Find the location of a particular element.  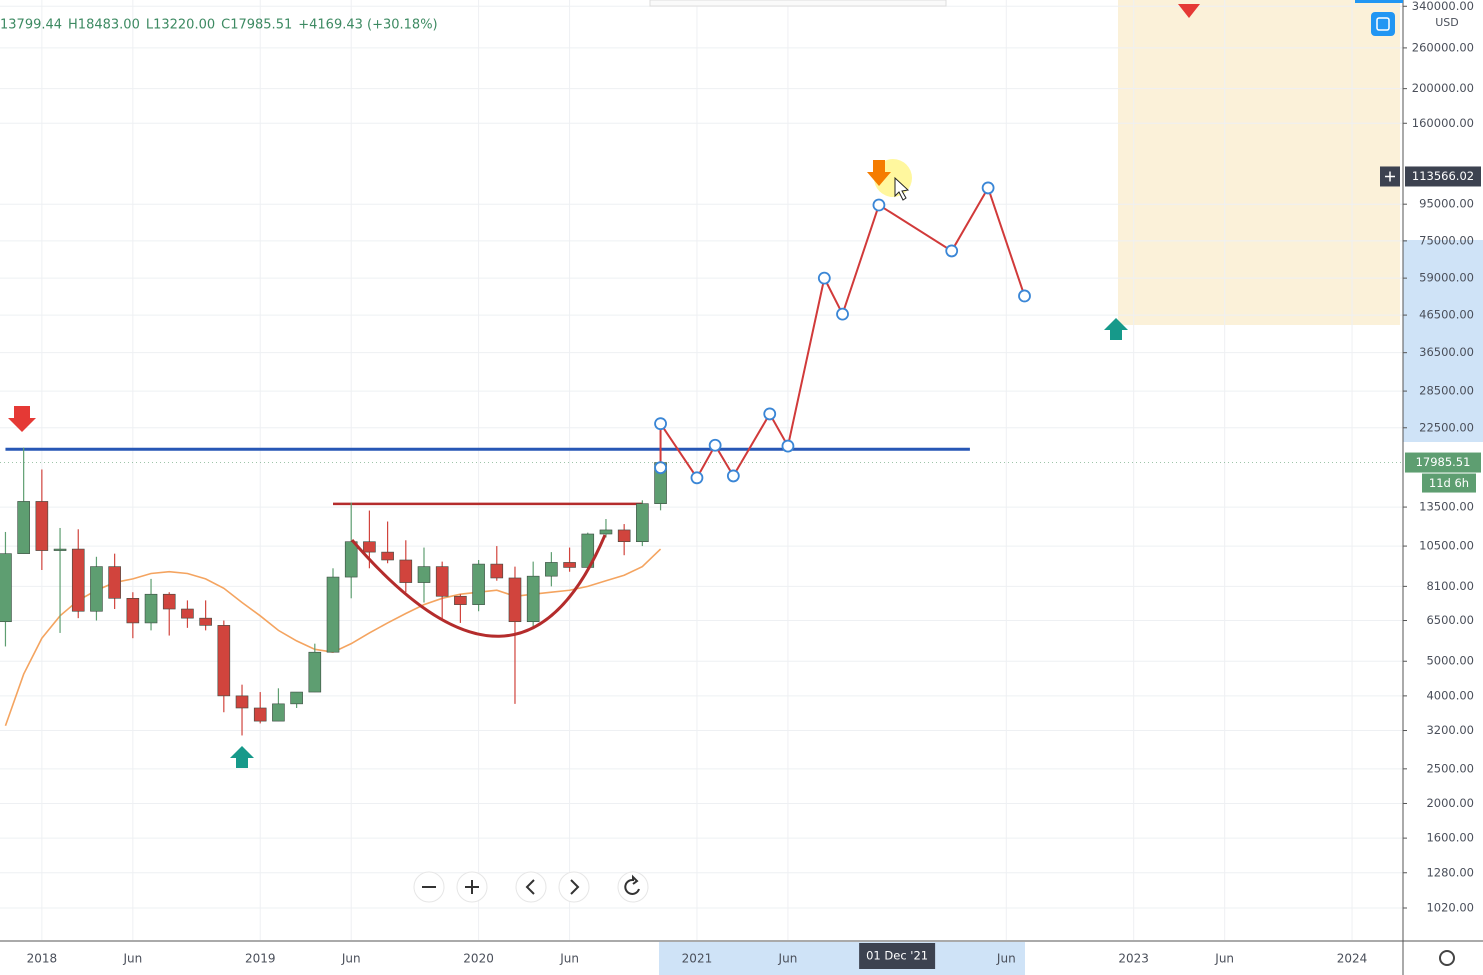

cup-curve is located at coordinates (478, 586).